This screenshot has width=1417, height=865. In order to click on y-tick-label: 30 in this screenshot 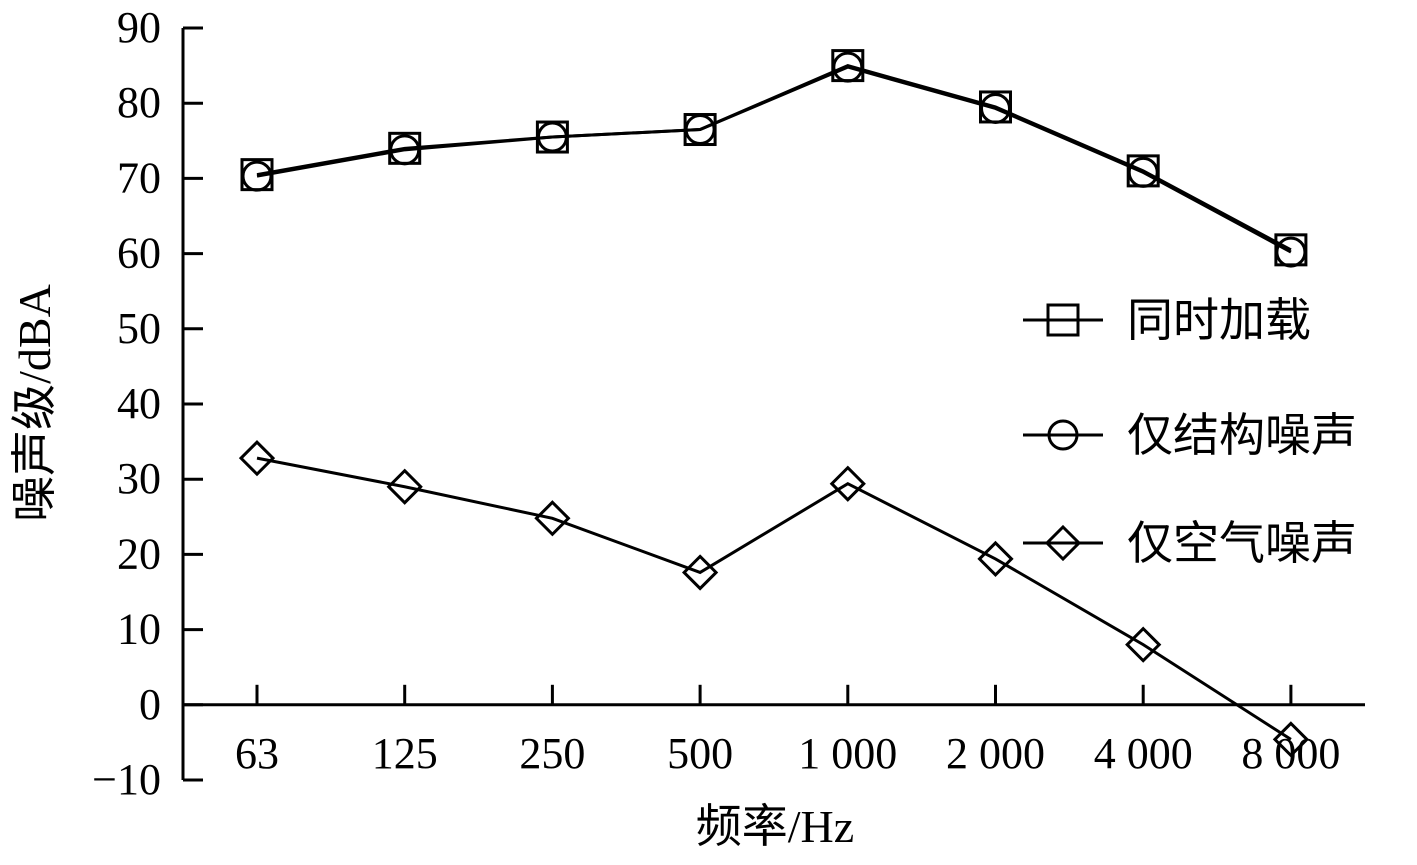, I will do `click(139, 478)`.